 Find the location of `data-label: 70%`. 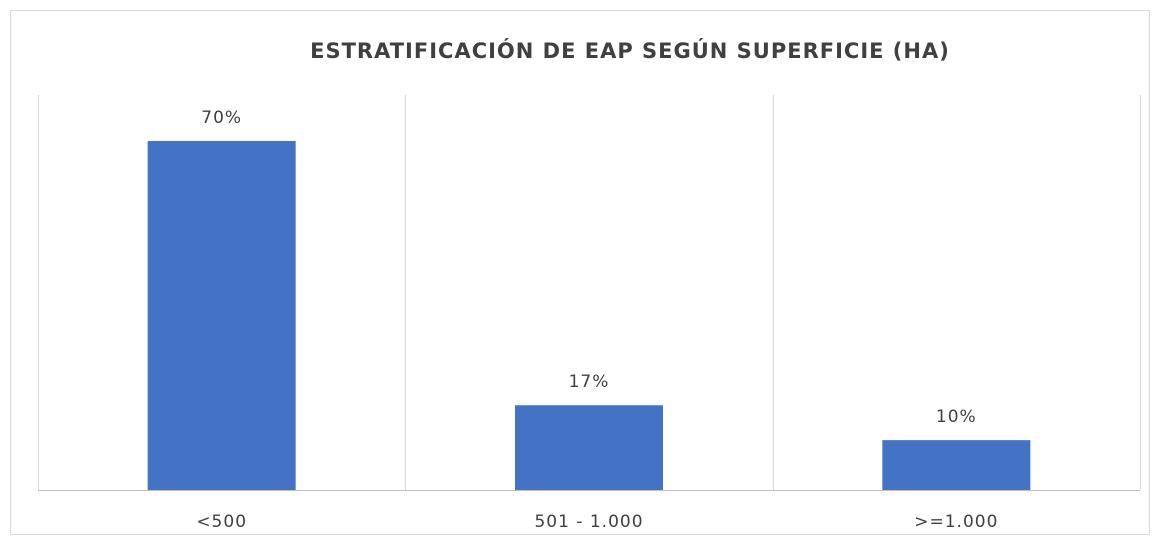

data-label: 70% is located at coordinates (221, 118).